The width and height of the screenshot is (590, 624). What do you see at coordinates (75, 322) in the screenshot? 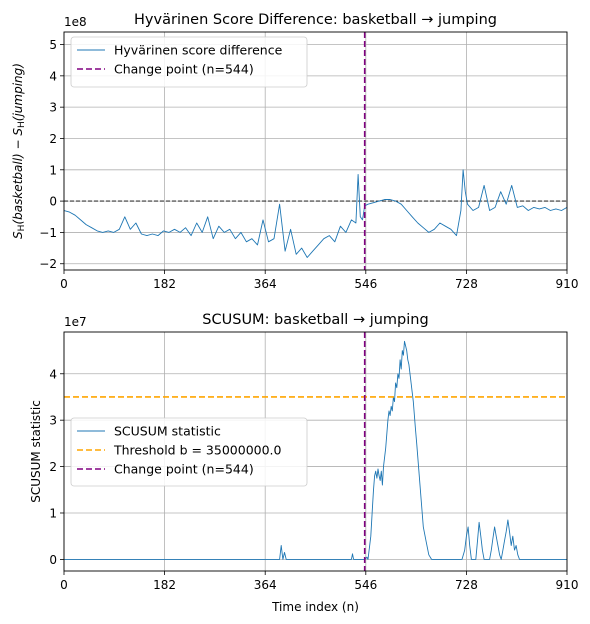
I see `y-multiplier-label: 1e7` at bounding box center [75, 322].